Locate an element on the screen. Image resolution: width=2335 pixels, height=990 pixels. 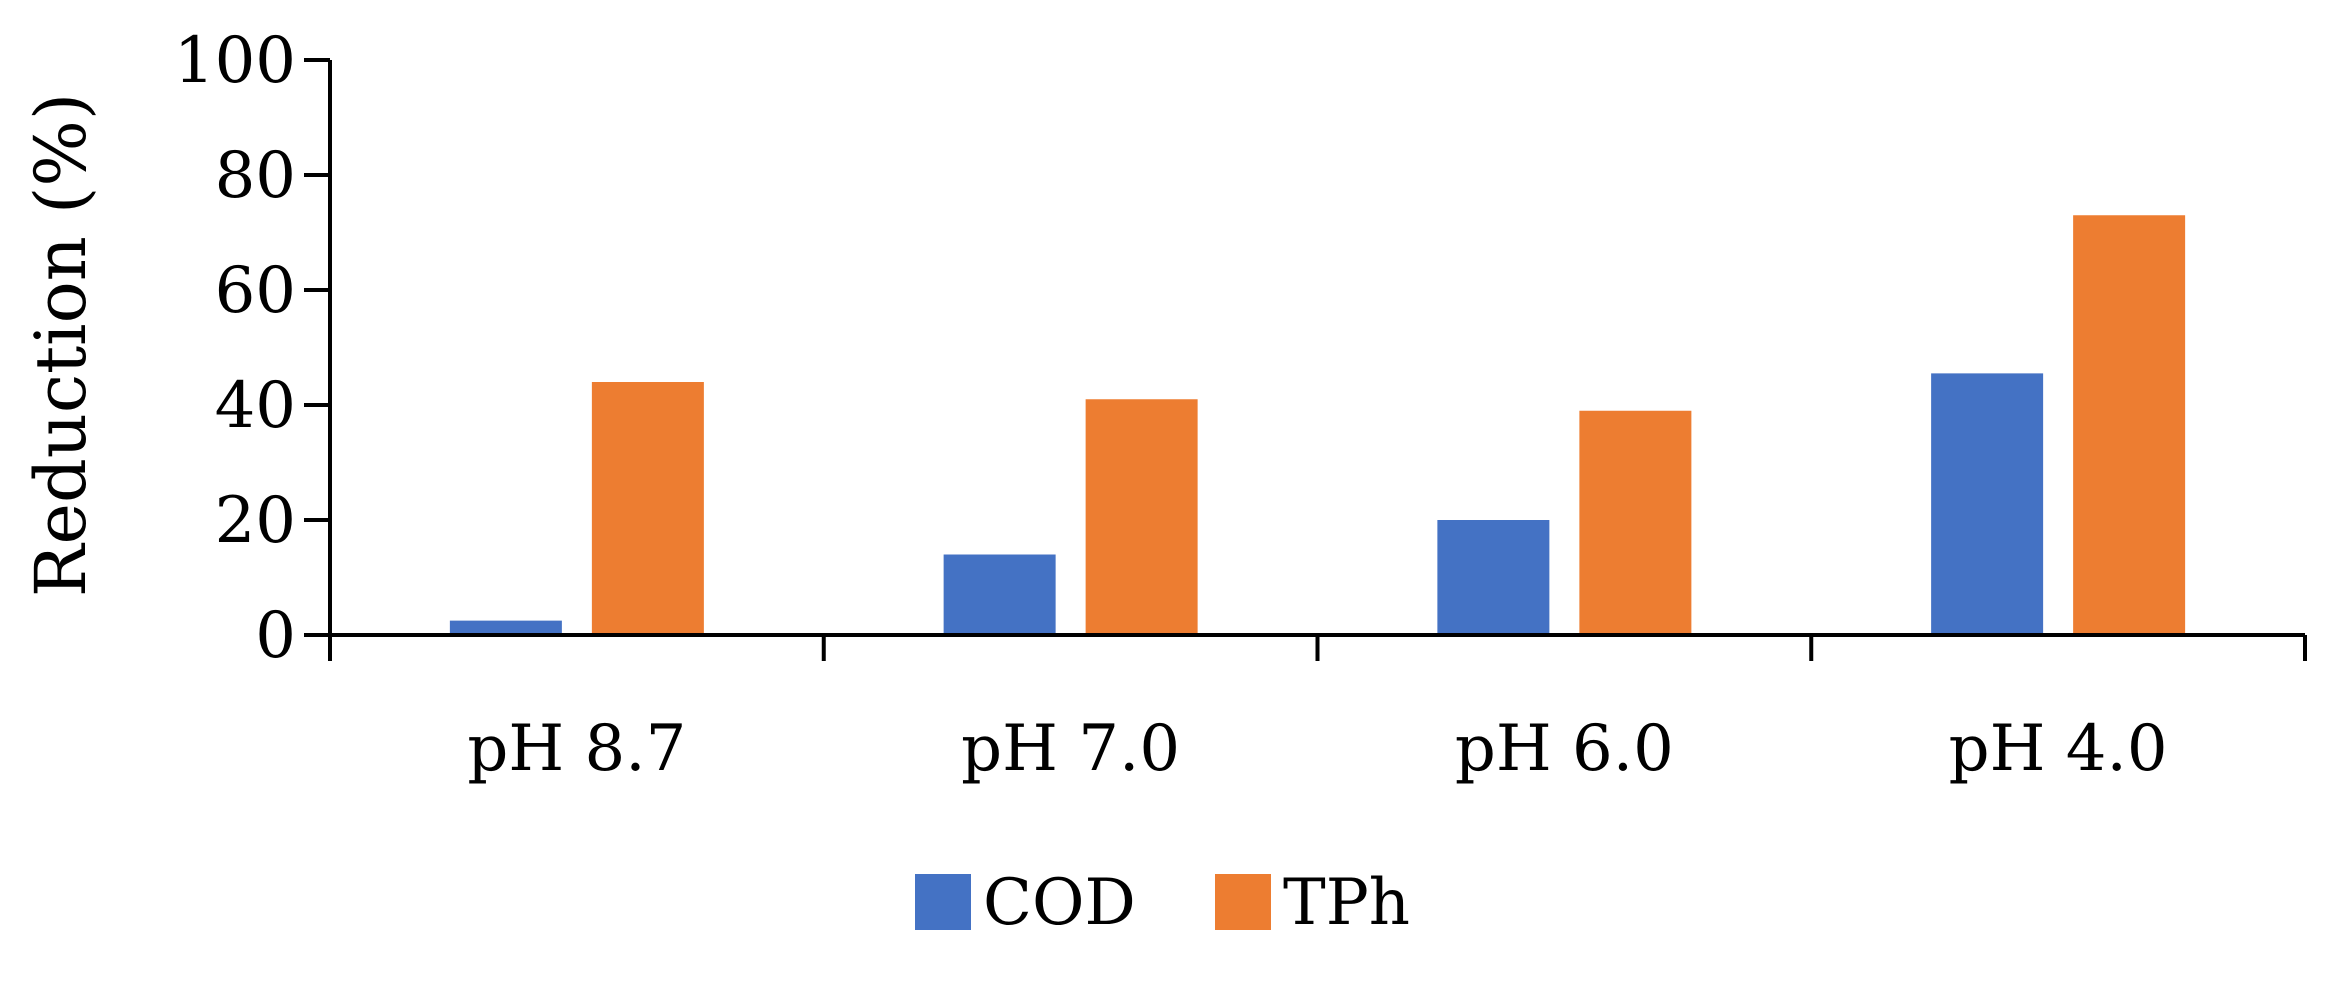
y-tick-label: 100 is located at coordinates (235, 61).